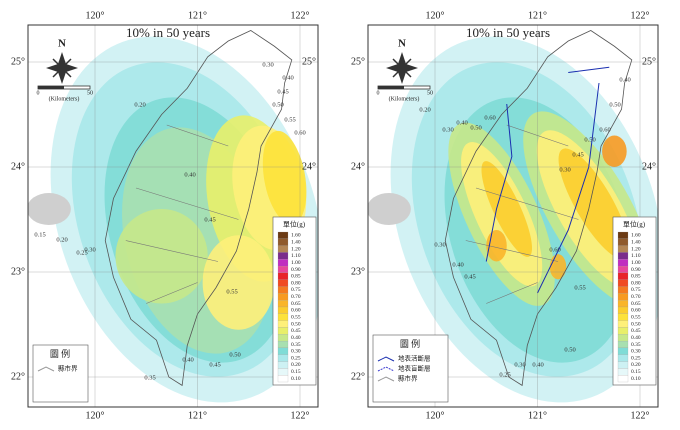 The width and height of the screenshot is (680, 430). I want to click on compass-diag, so click(62, 68).